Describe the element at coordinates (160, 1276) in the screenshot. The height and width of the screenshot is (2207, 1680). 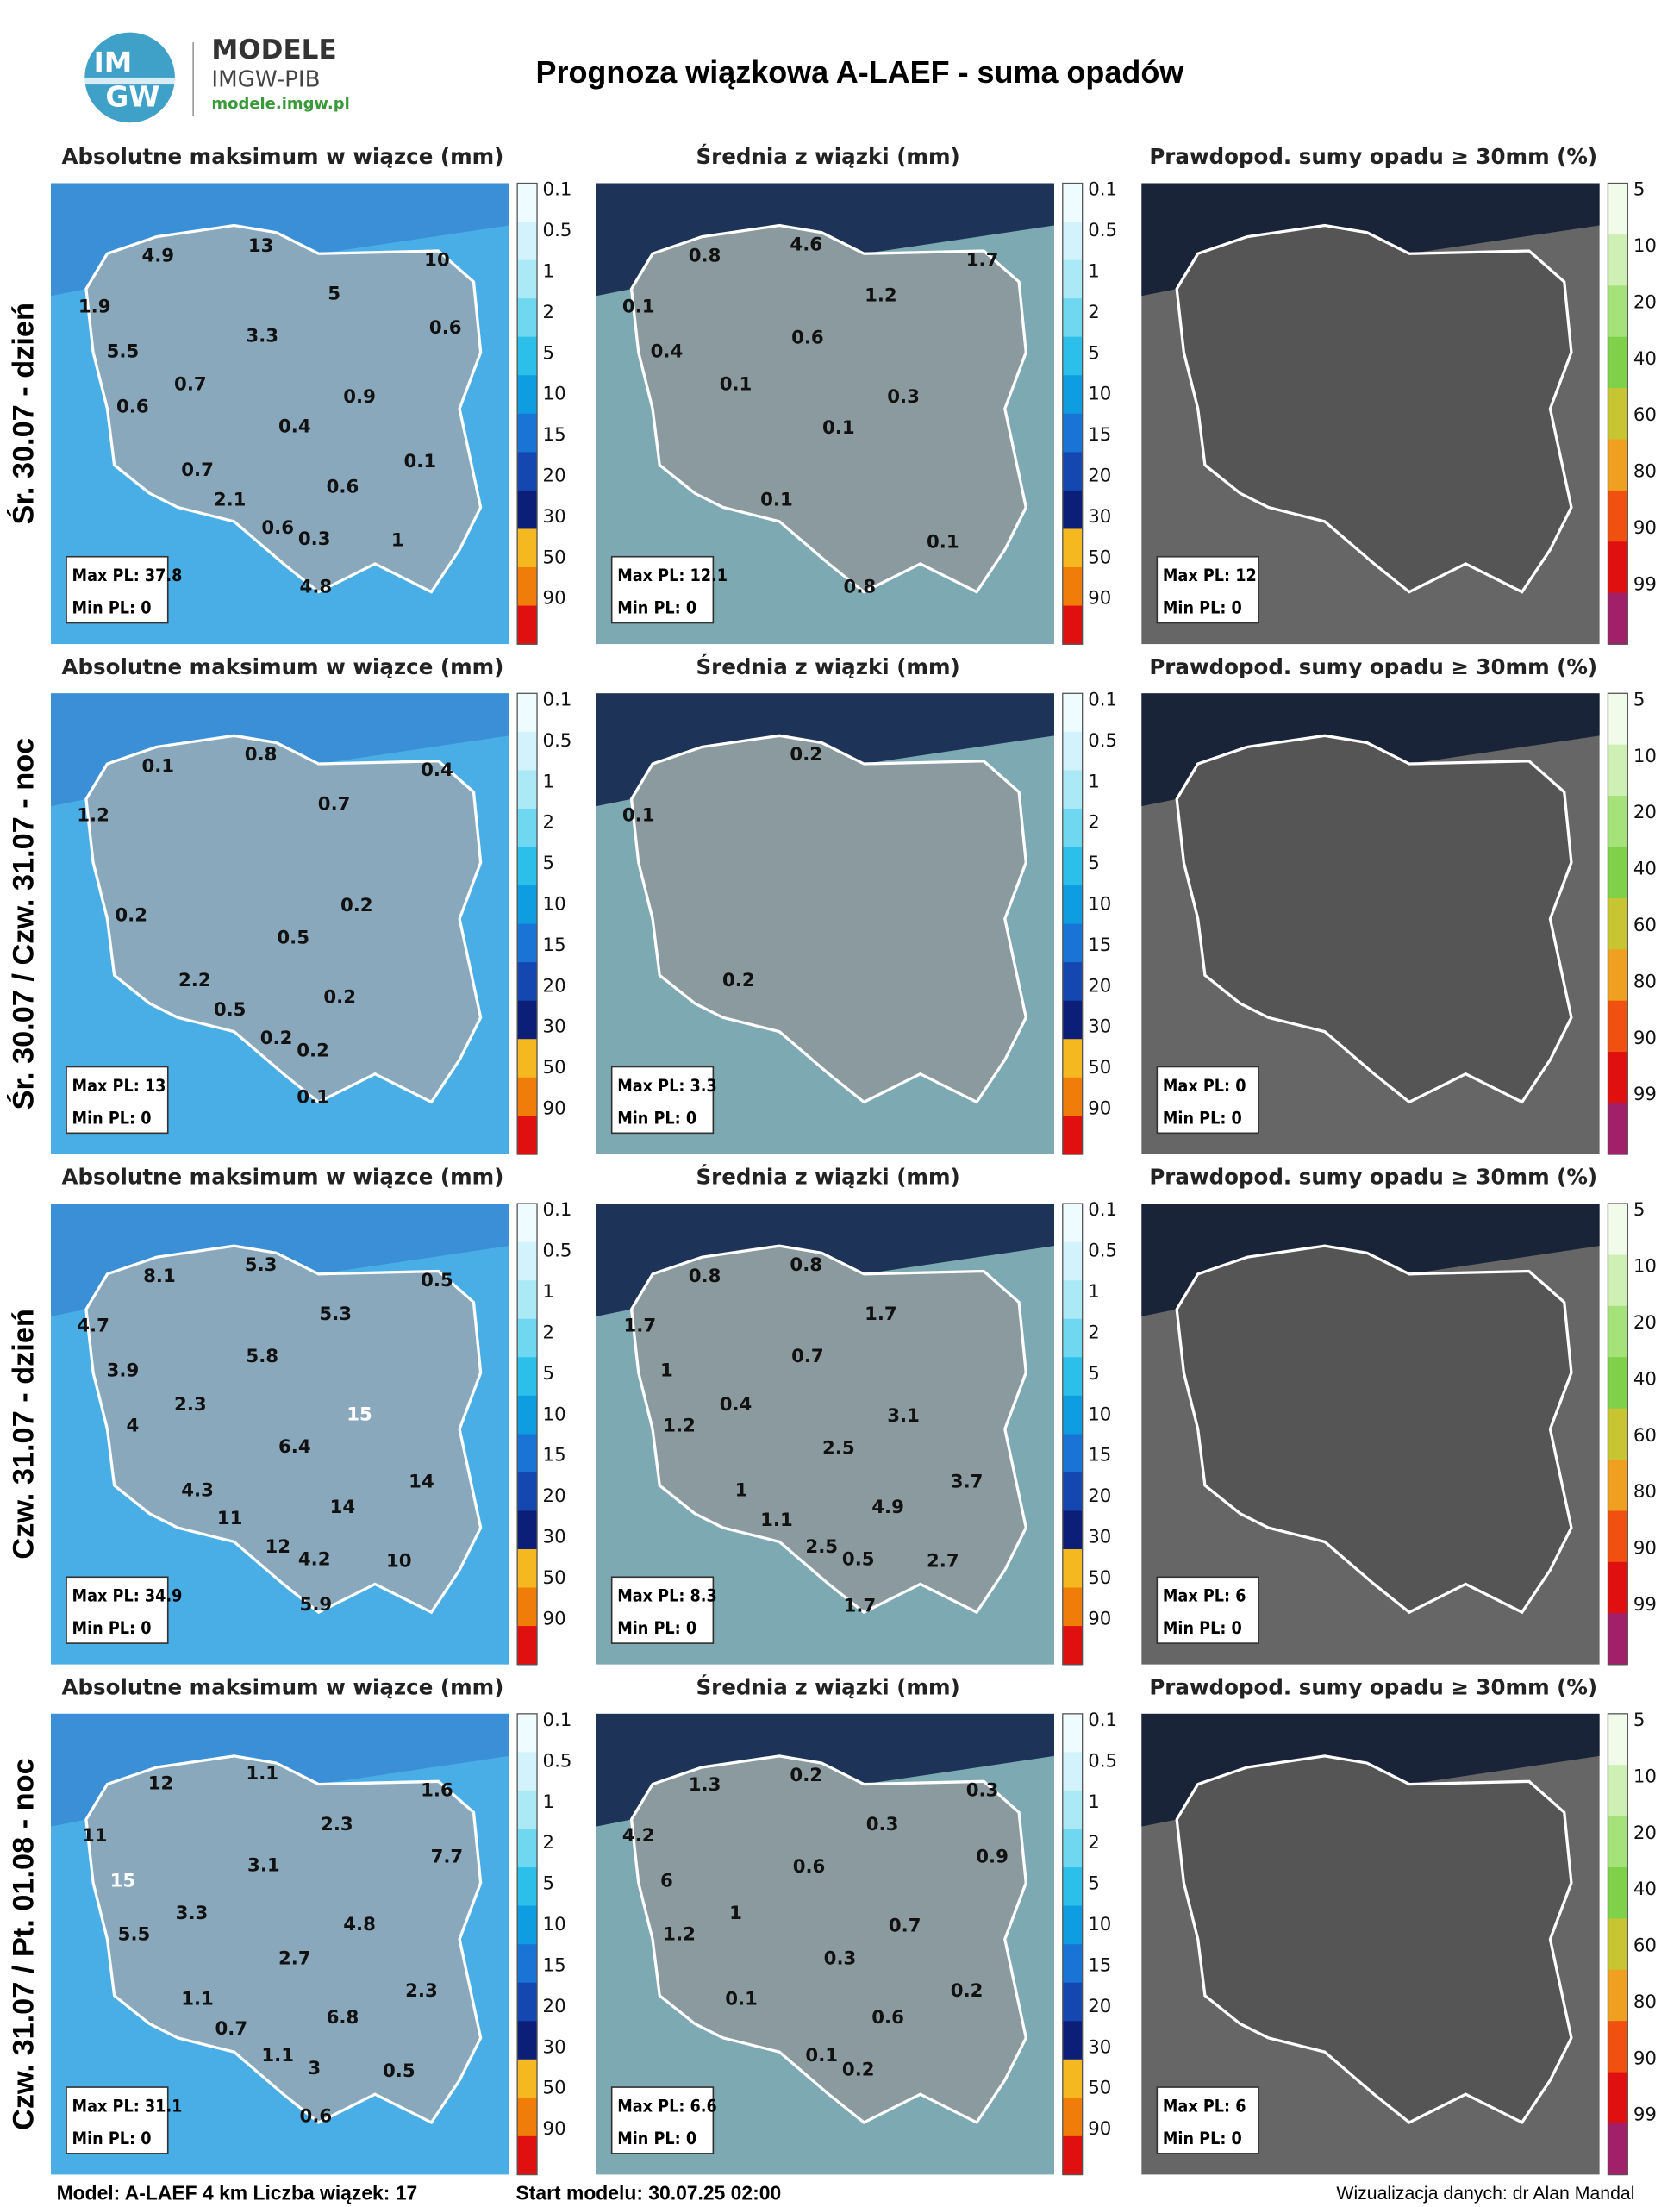
I see `map-value: 8.1` at that location.